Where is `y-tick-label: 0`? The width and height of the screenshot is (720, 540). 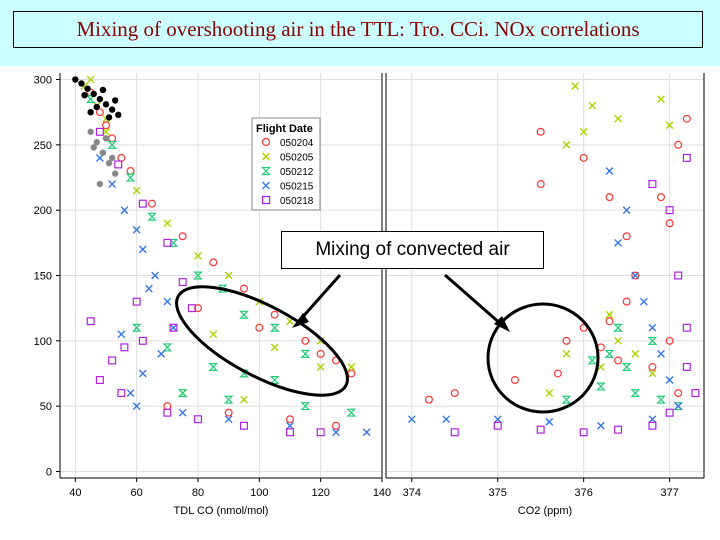
y-tick-label: 0 is located at coordinates (49, 472).